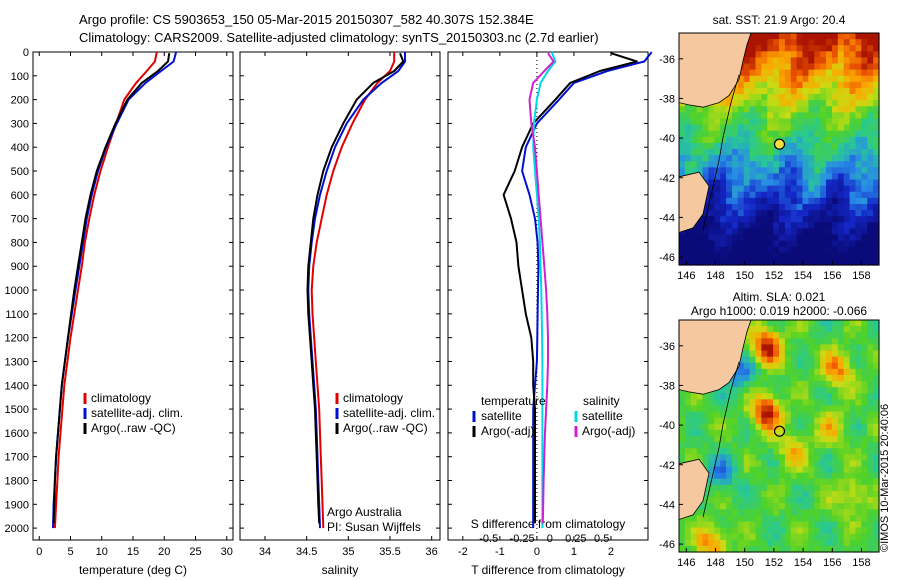 The height and width of the screenshot is (580, 900). I want to click on legend-label: satellite, so click(602, 416).